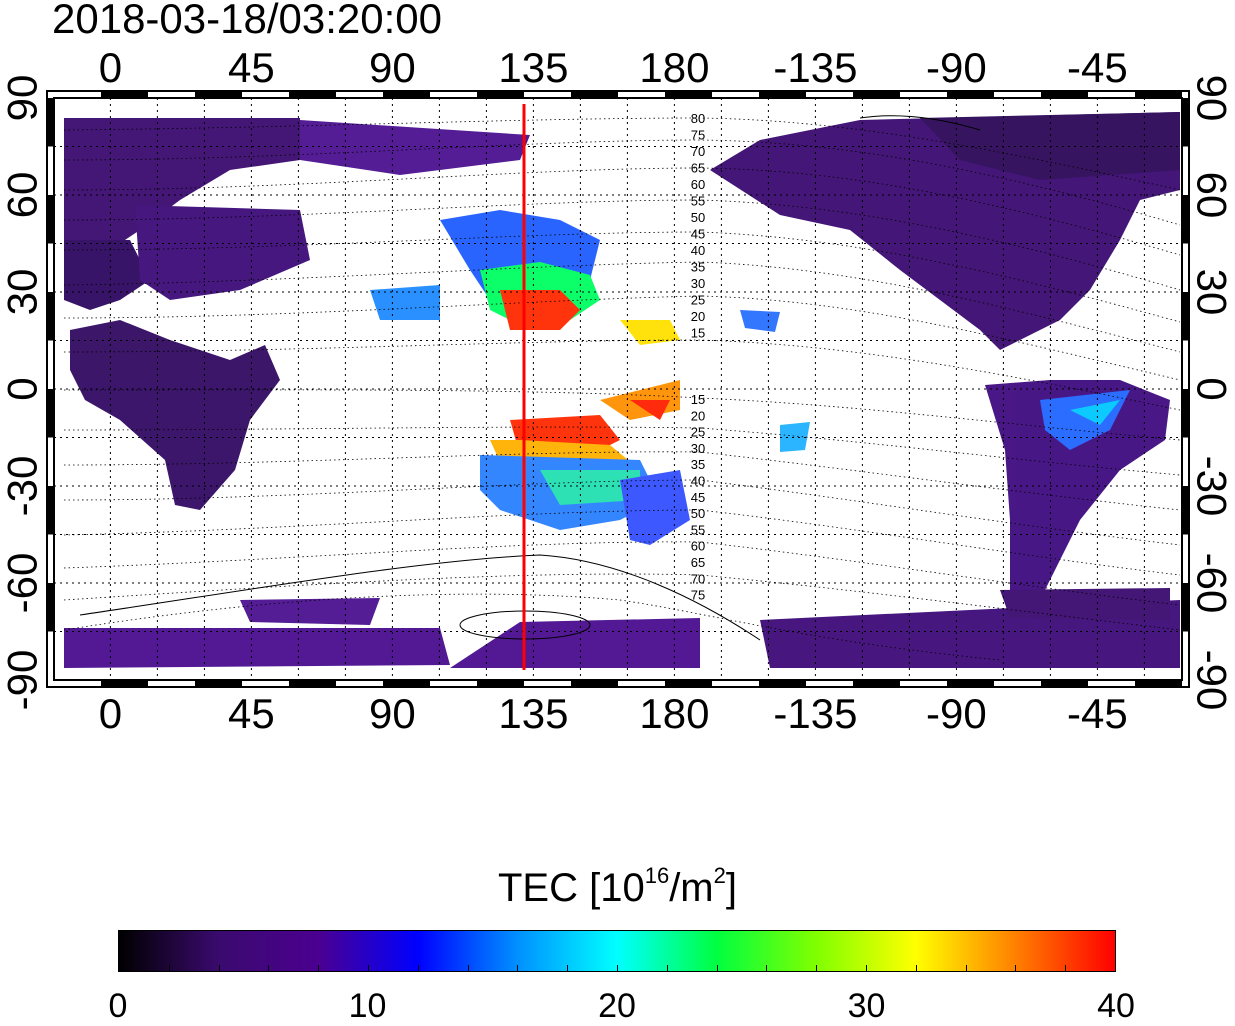  What do you see at coordinates (657, 875) in the screenshot?
I see `colorbar-title-exponent: 16` at bounding box center [657, 875].